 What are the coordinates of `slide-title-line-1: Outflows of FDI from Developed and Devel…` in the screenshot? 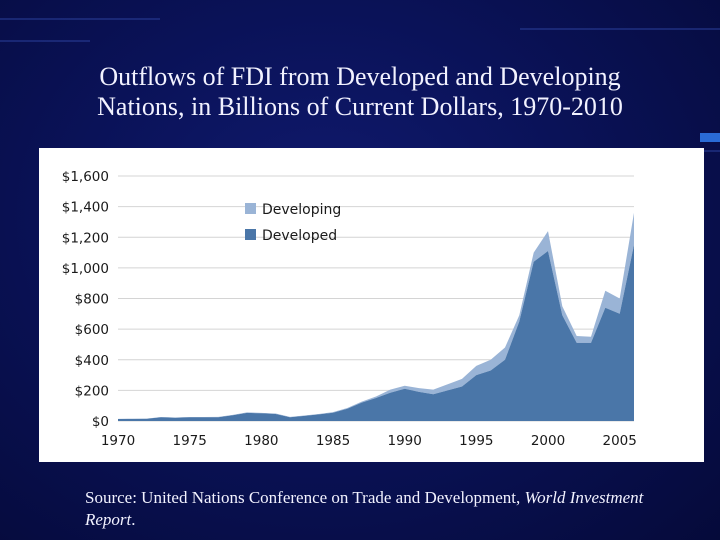 It's located at (360, 76).